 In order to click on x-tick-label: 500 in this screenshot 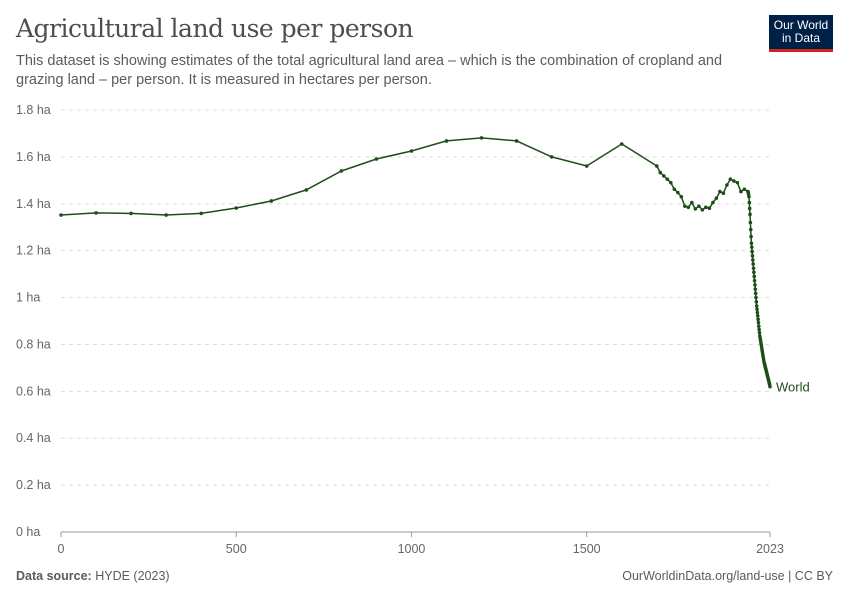, I will do `click(236, 549)`.